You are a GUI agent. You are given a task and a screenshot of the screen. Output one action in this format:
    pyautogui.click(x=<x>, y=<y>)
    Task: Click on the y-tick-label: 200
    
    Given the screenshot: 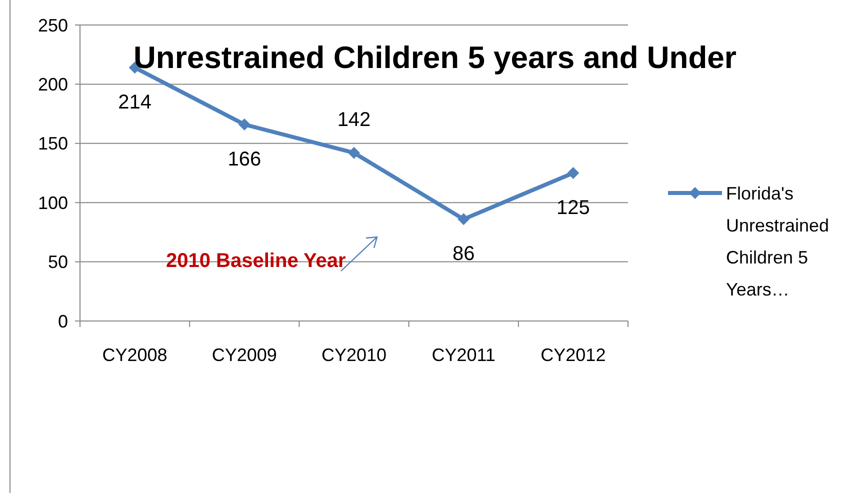 What is the action you would take?
    pyautogui.click(x=53, y=84)
    